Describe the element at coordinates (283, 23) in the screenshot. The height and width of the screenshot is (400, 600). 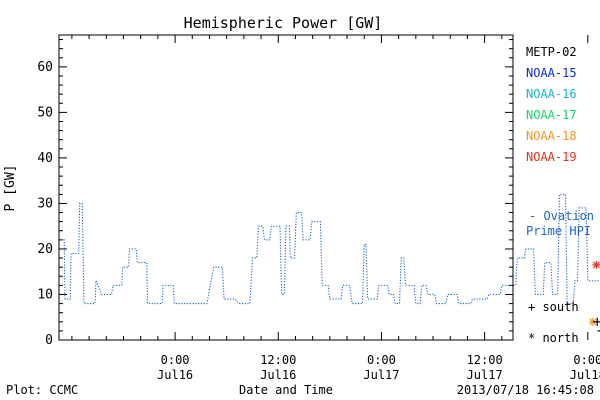
I see `chart-title: Hemispheric Power [GW]` at that location.